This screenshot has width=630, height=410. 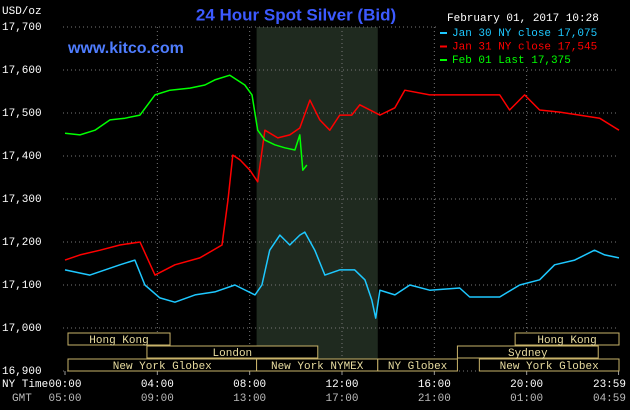 I want to click on x-tick-label: 23:59, so click(x=609, y=385).